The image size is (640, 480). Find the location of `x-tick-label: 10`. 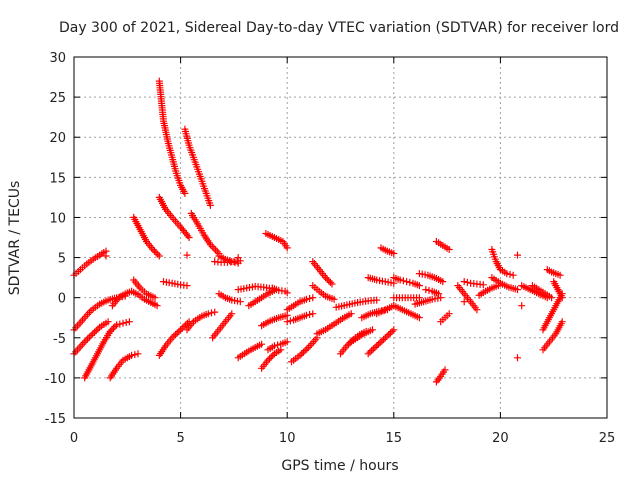

x-tick-label: 10 is located at coordinates (287, 438).